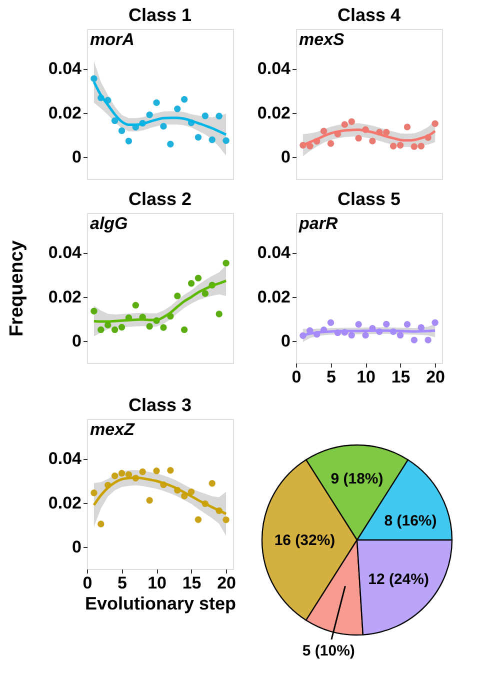 This screenshot has height=675, width=478. What do you see at coordinates (357, 479) in the screenshot?
I see `data-label: 9 (18%)` at bounding box center [357, 479].